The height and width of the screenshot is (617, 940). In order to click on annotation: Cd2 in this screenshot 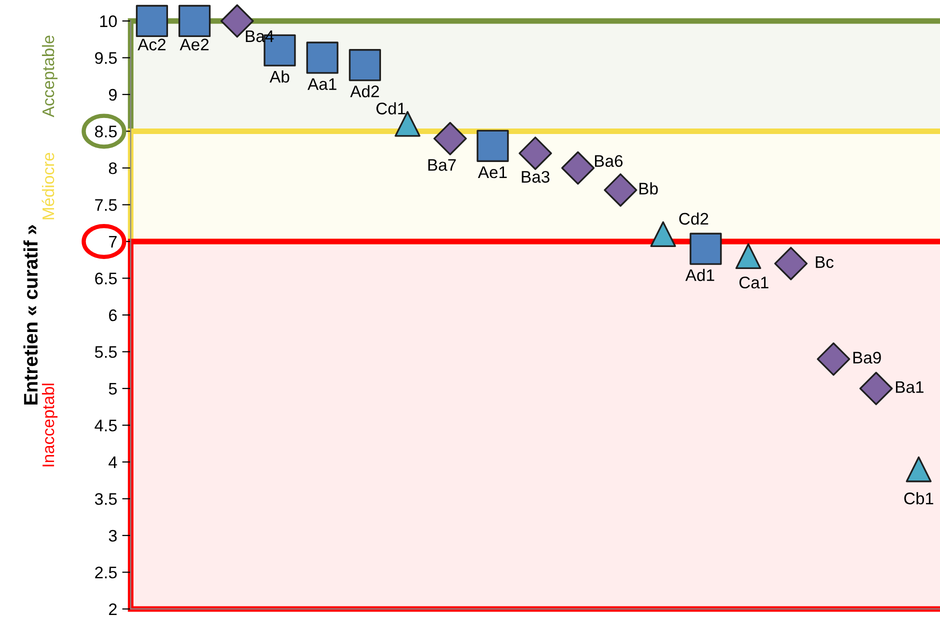, I will do `click(693, 218)`.